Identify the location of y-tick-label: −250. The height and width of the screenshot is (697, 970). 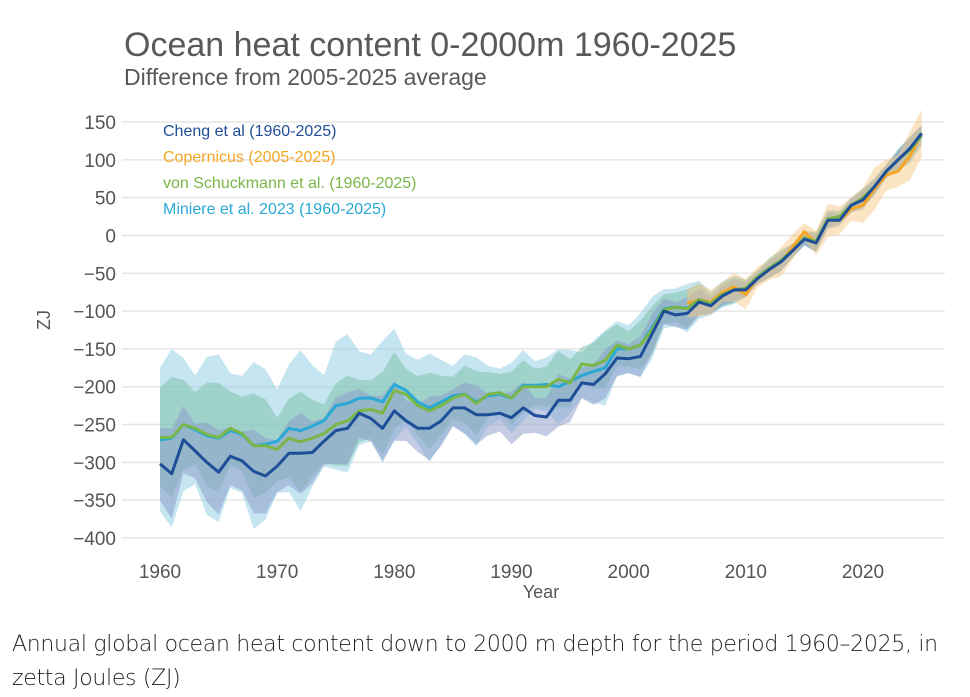
(94, 426).